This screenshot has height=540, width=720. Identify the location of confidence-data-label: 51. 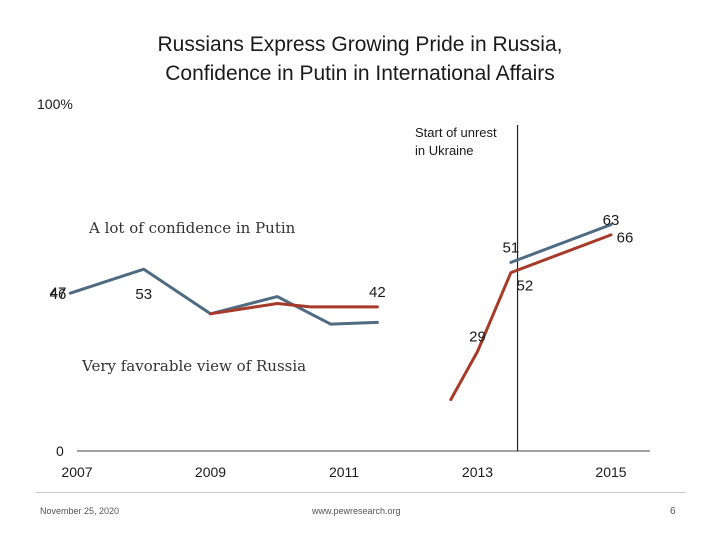
(511, 247).